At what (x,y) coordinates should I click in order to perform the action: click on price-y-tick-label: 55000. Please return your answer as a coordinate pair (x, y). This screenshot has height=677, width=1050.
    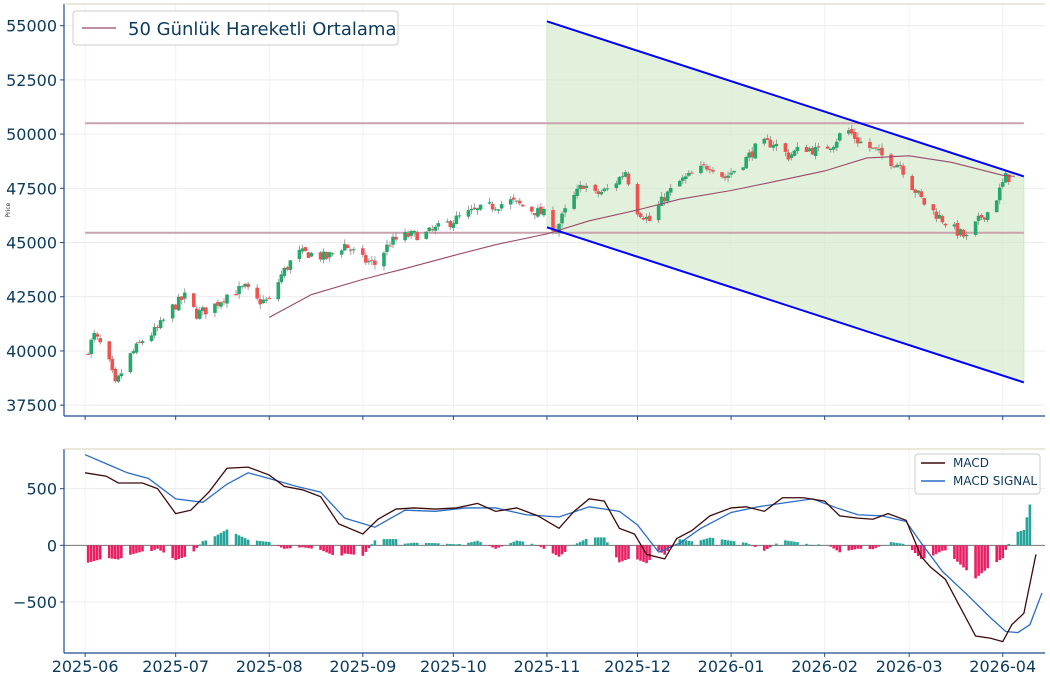
    Looking at the image, I should click on (31, 26).